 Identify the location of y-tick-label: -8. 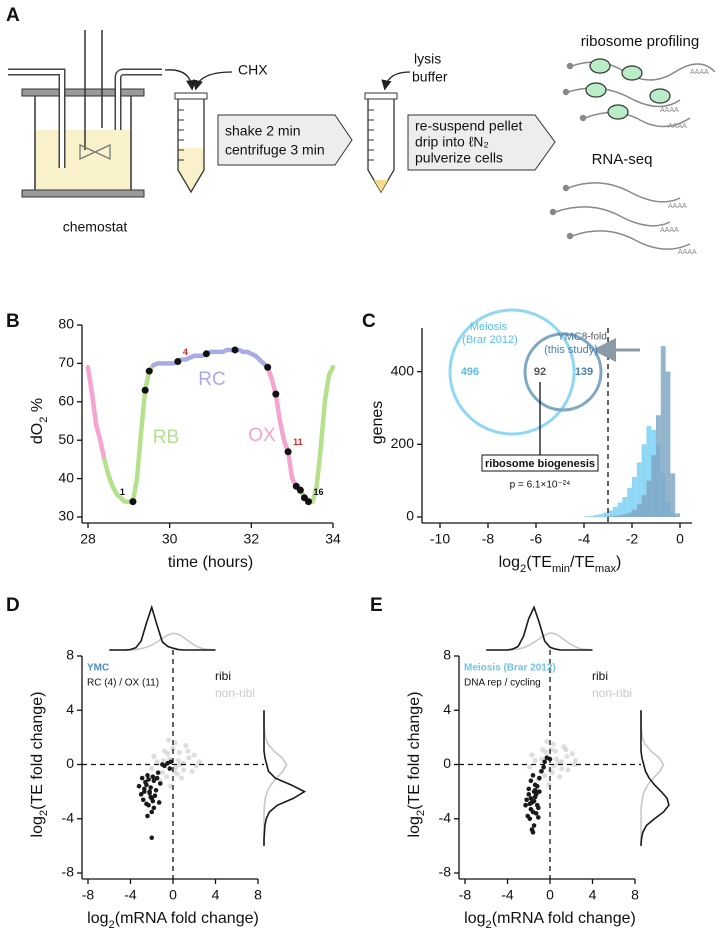
(68, 872).